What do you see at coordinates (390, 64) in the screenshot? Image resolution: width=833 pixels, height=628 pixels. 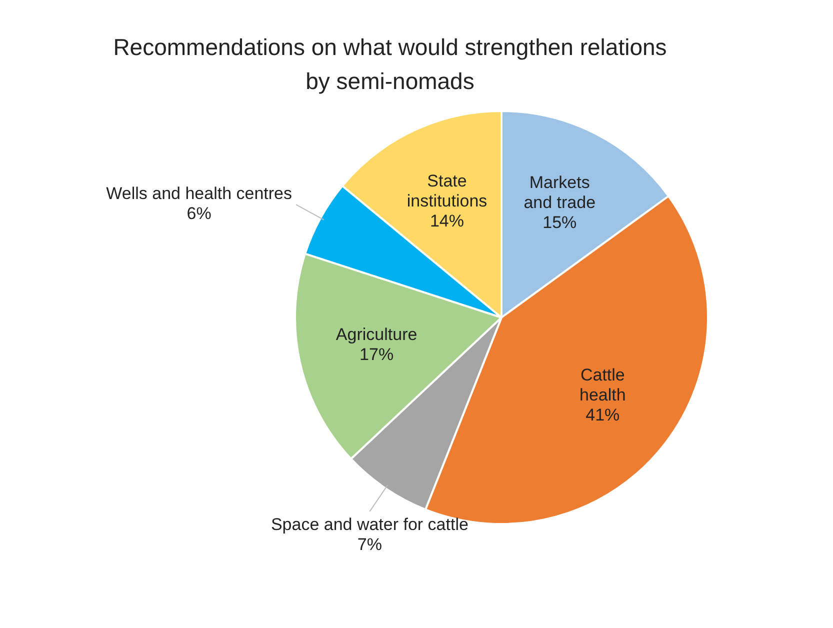 I see `chart-title: Recommendations on what would strengthen relations by semi-nomads` at bounding box center [390, 64].